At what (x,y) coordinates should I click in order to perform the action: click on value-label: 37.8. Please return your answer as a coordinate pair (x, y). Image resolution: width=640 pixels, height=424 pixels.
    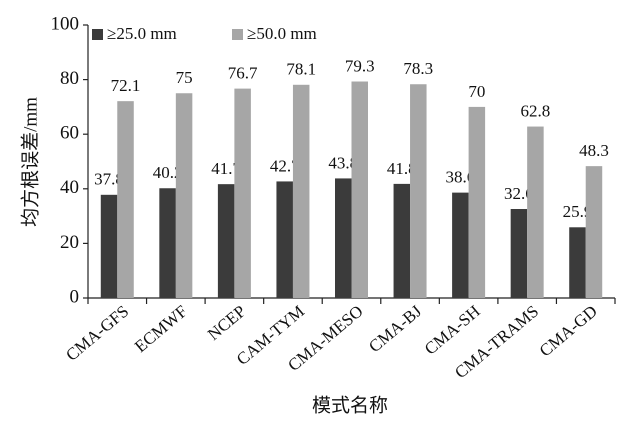
    Looking at the image, I should click on (109, 179).